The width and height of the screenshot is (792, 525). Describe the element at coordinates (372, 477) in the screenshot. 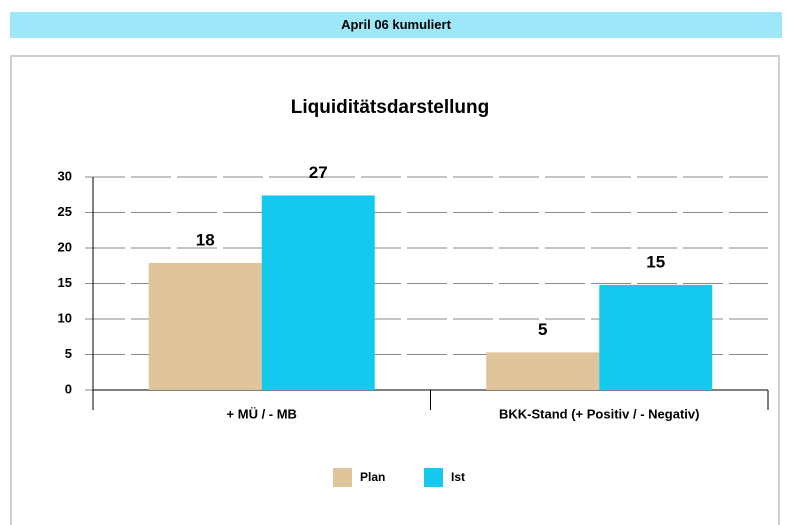

I see `legend-label: Plan` at that location.